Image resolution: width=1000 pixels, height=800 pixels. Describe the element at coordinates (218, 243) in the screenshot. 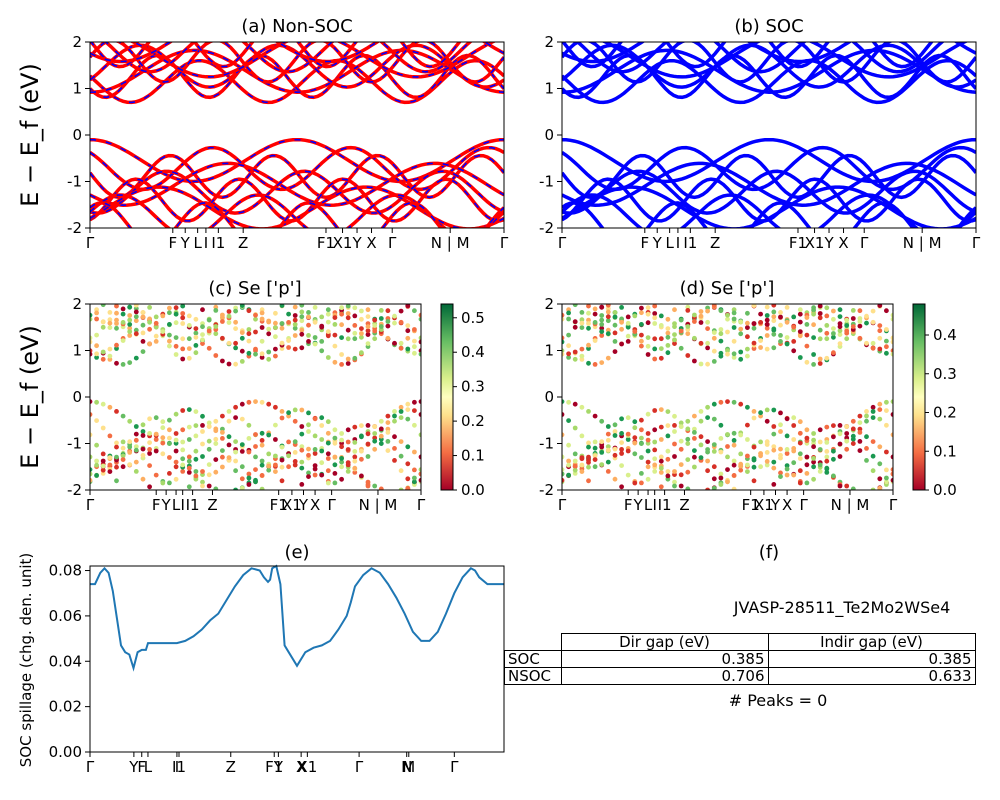

I see `kpoint-label: I1` at that location.